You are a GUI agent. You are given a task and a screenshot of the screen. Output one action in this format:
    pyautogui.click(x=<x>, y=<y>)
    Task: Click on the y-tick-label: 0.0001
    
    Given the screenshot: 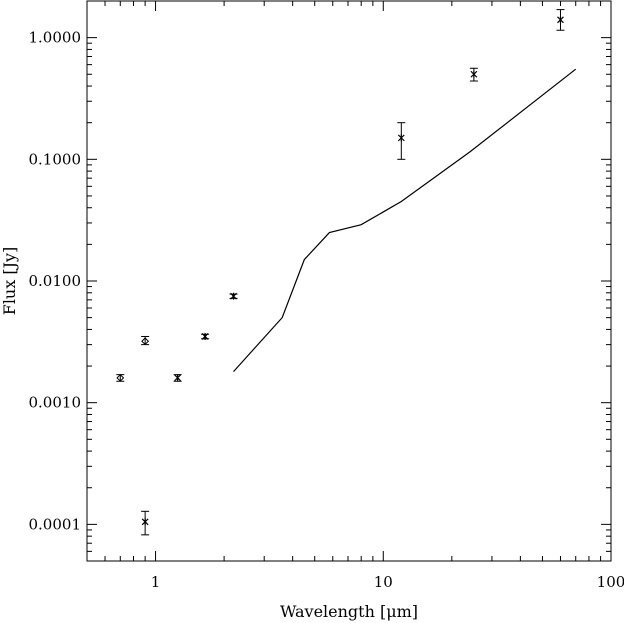 What is the action you would take?
    pyautogui.click(x=55, y=524)
    